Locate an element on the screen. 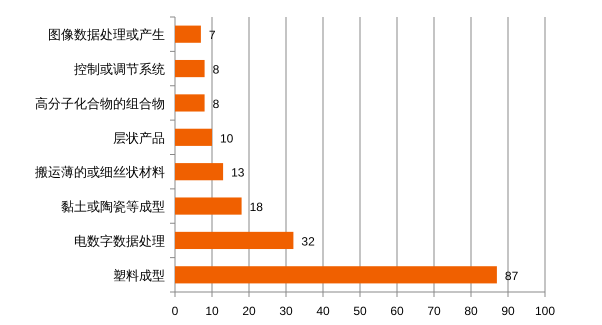 The height and width of the screenshot is (325, 602). data-label: 32 is located at coordinates (308, 241).